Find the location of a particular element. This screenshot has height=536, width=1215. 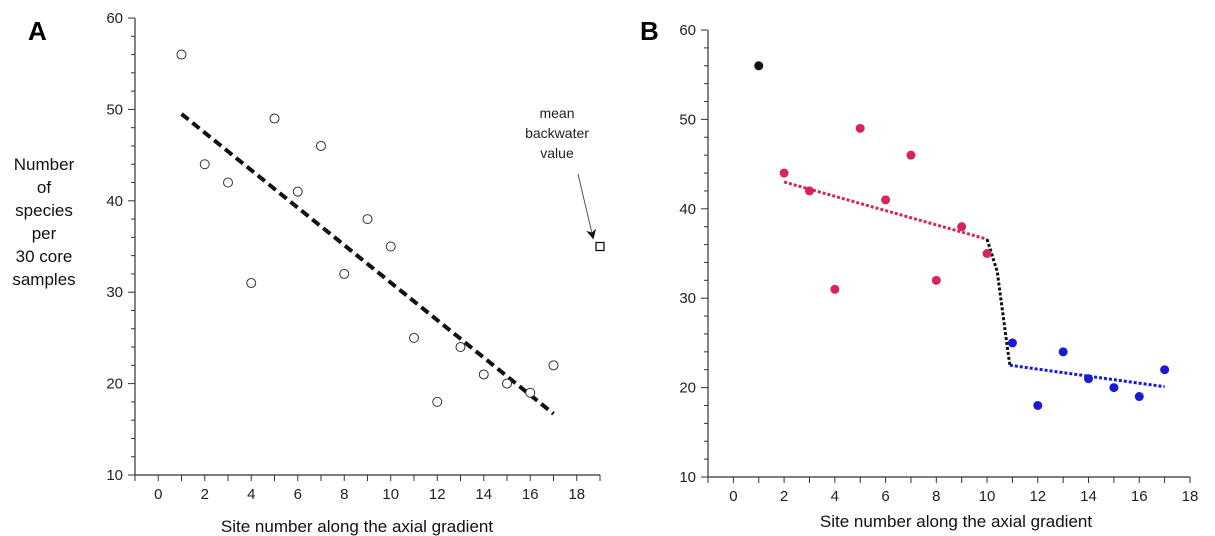

panel-b-letter: B is located at coordinates (649, 31).